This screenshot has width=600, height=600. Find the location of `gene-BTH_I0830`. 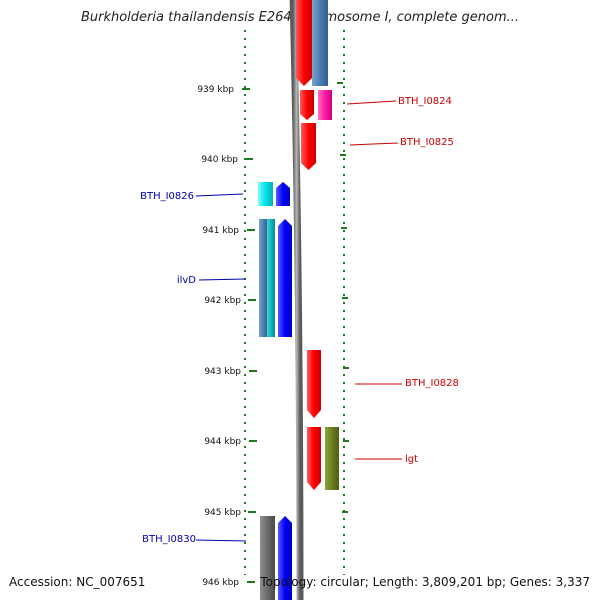

gene-BTH_I0830 is located at coordinates (285, 558).